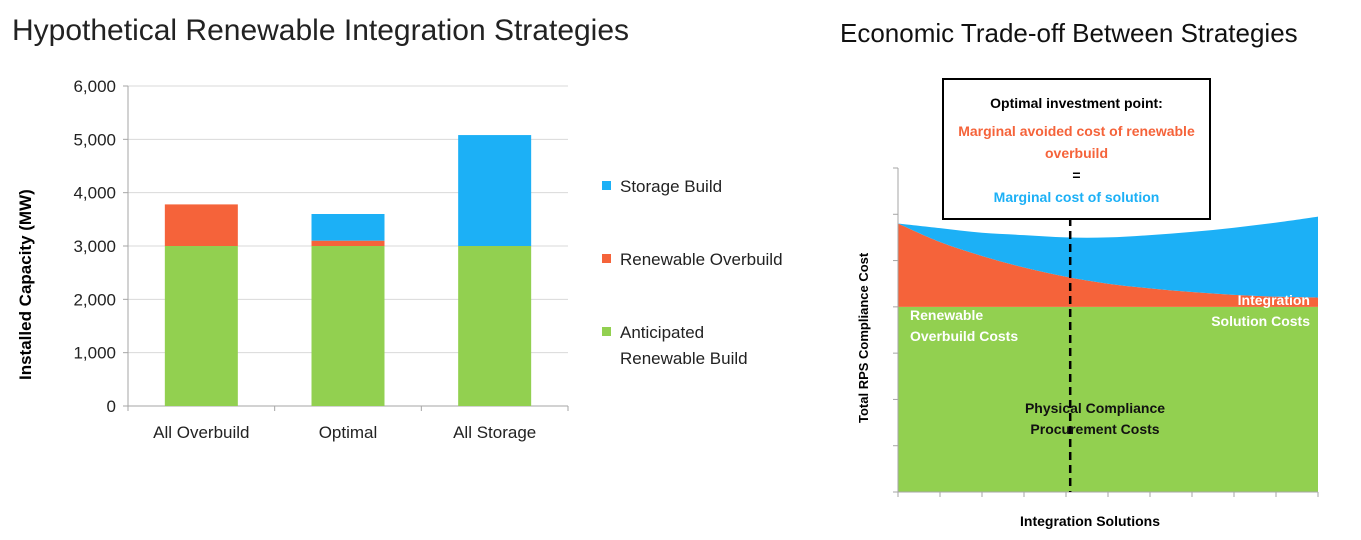 Image resolution: width=1361 pixels, height=540 pixels. Describe the element at coordinates (1108, 399) in the screenshot. I see `area-physical-procurement` at that location.